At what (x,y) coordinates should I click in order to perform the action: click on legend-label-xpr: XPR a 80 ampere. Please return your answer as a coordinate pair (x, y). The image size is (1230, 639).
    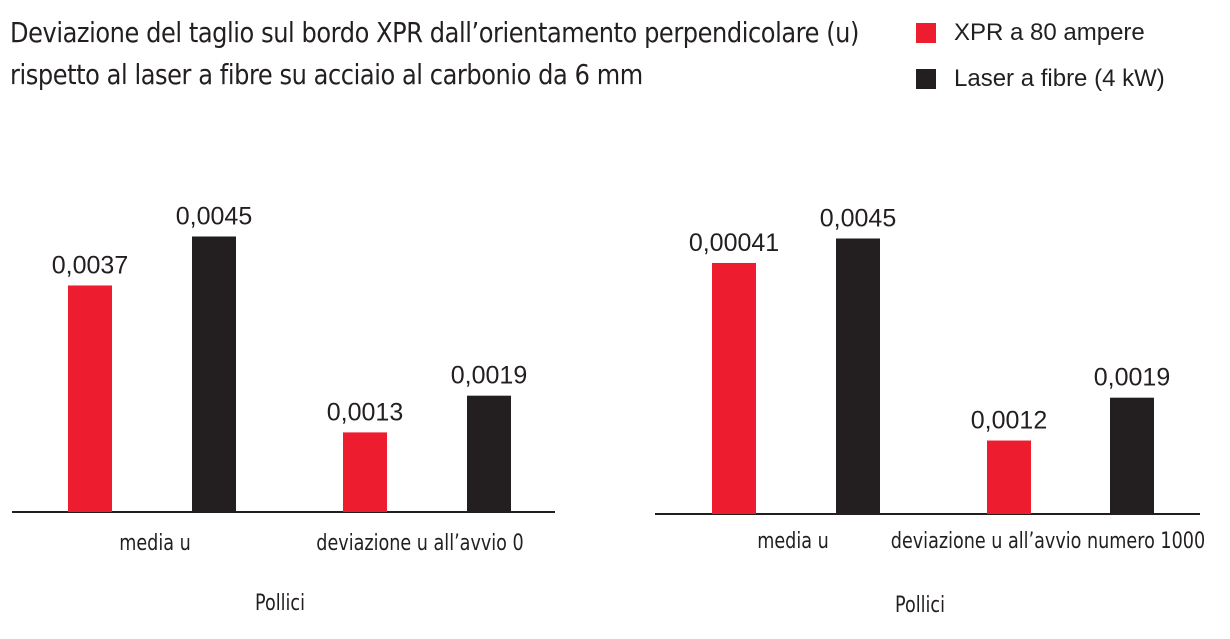
    Looking at the image, I should click on (1049, 32).